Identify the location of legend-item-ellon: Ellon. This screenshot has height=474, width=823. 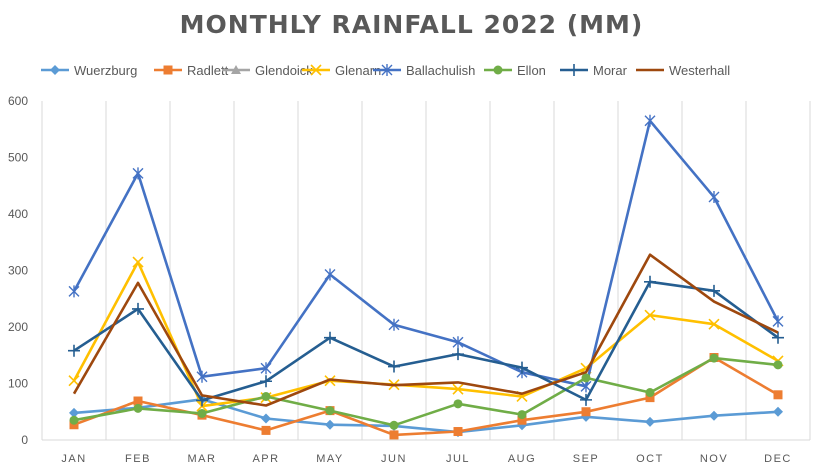
(514, 70).